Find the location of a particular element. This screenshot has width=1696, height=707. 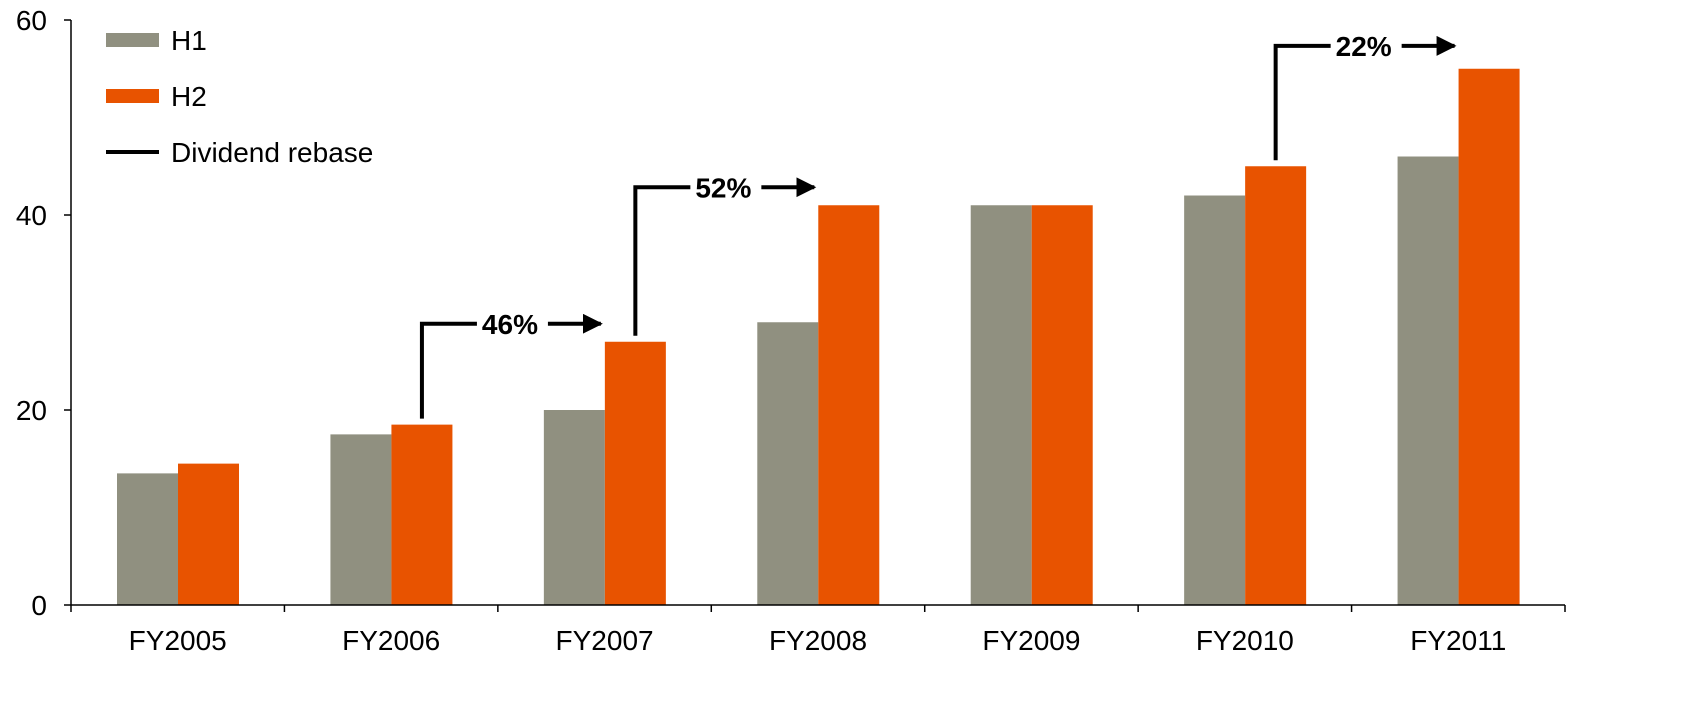

rebase-label: 22% is located at coordinates (1364, 46).